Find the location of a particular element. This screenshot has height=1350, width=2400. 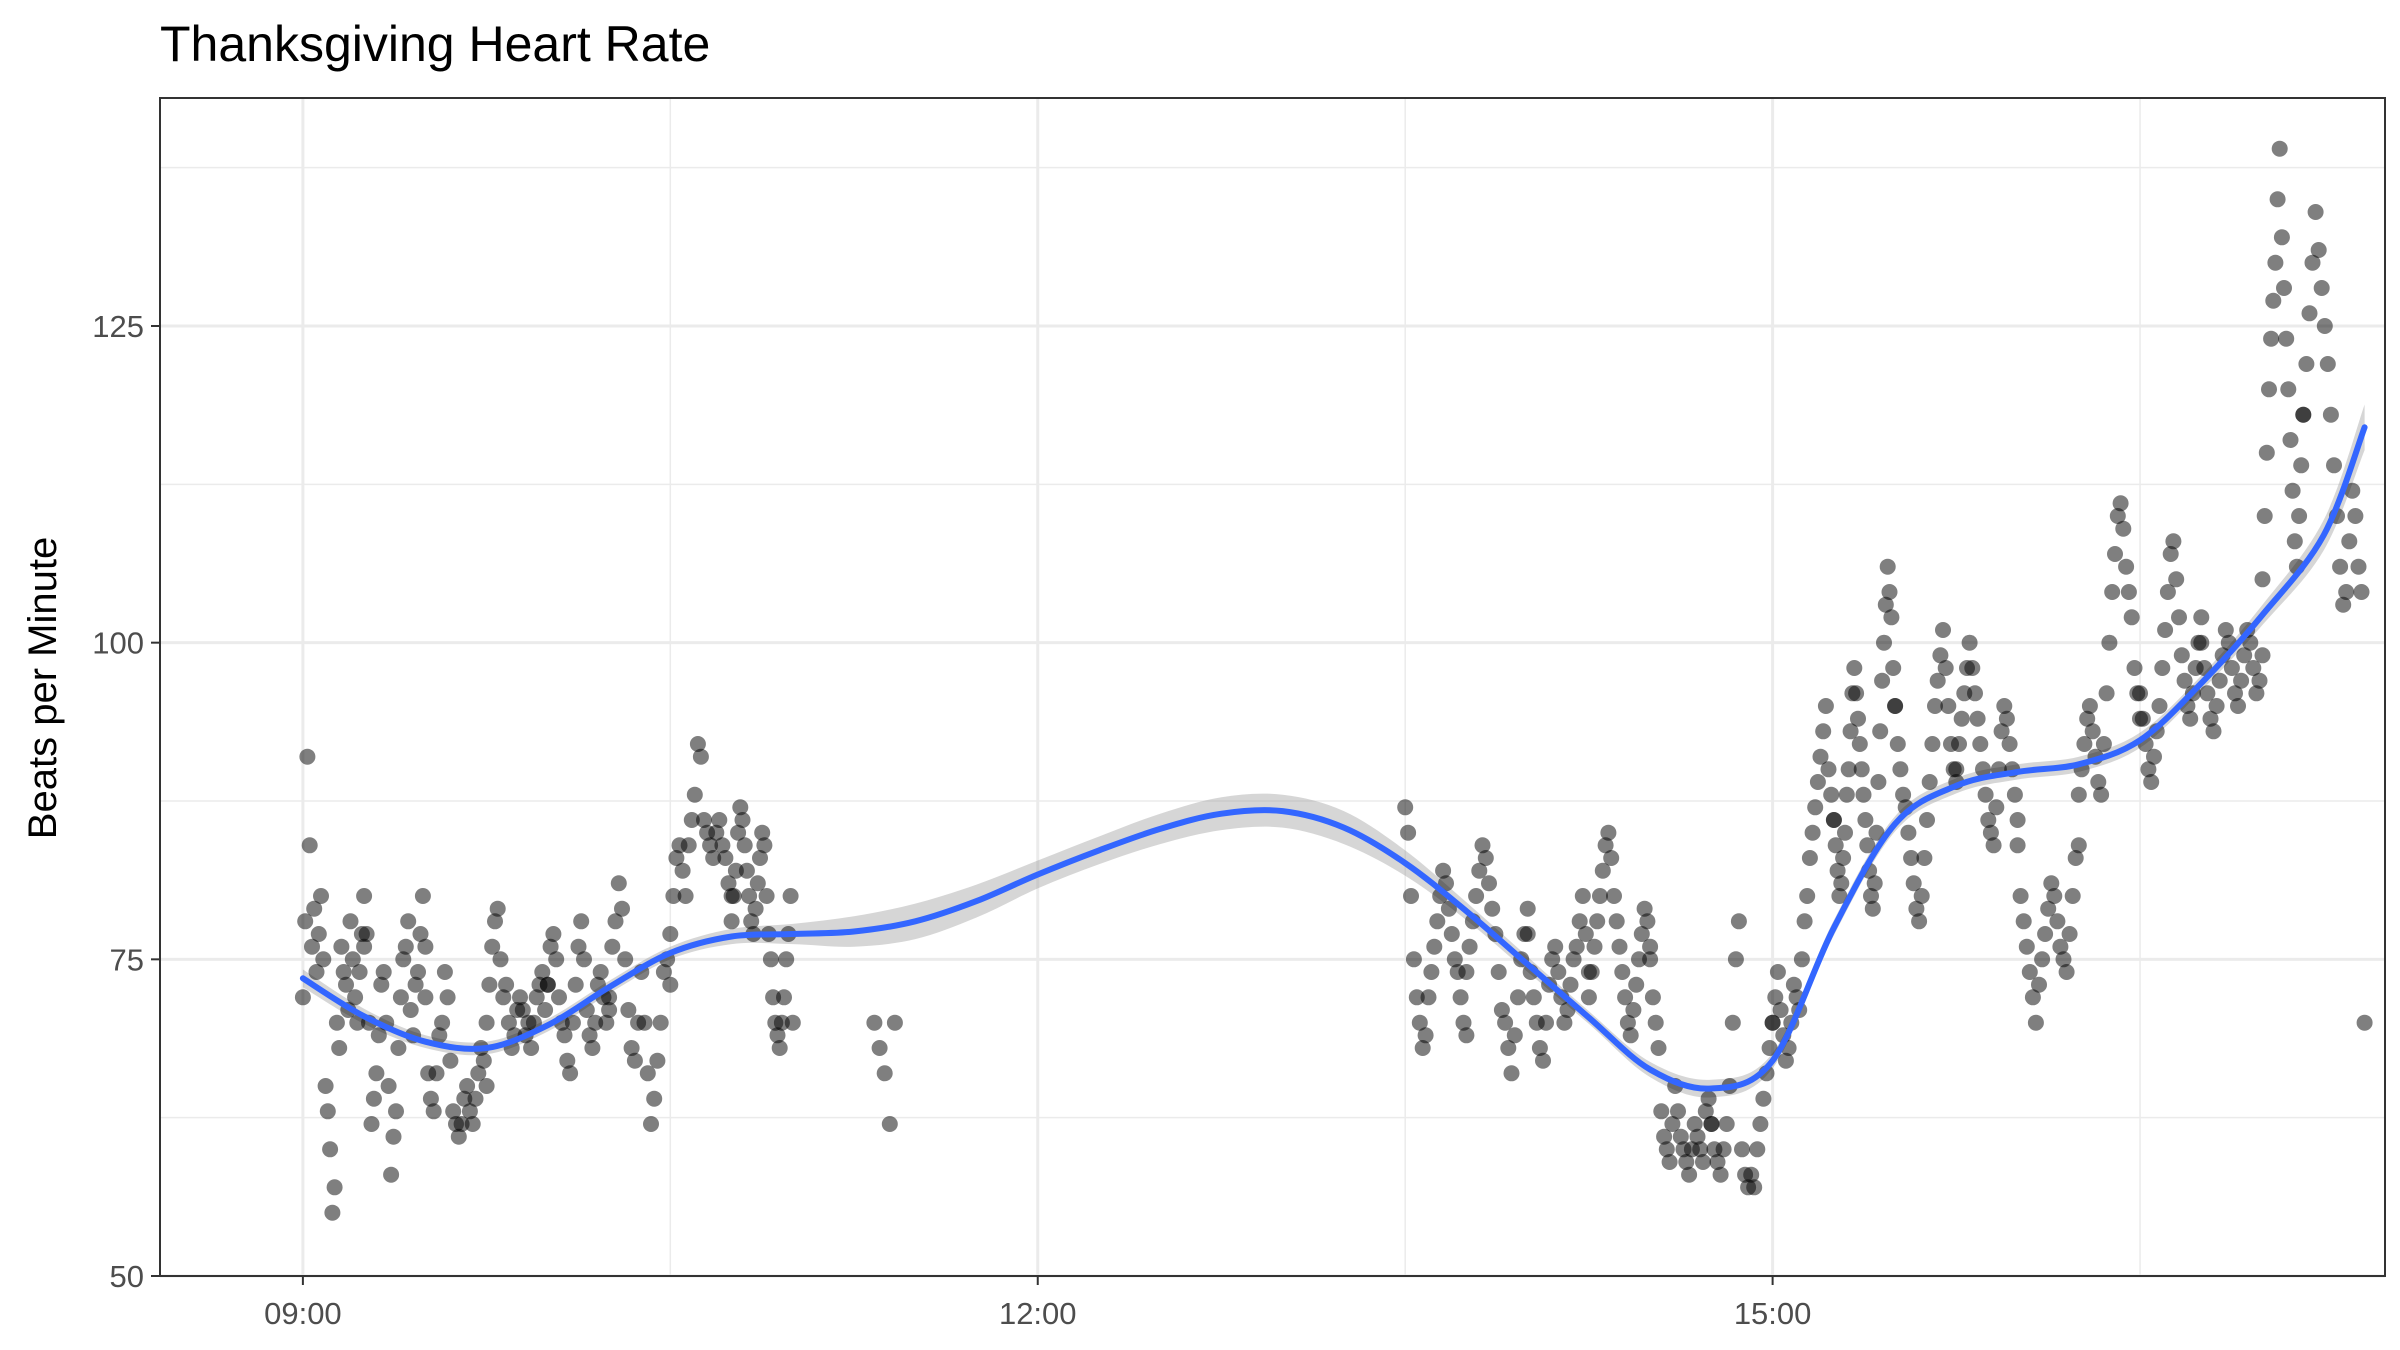

y-tick-label: 125 is located at coordinates (118, 326).